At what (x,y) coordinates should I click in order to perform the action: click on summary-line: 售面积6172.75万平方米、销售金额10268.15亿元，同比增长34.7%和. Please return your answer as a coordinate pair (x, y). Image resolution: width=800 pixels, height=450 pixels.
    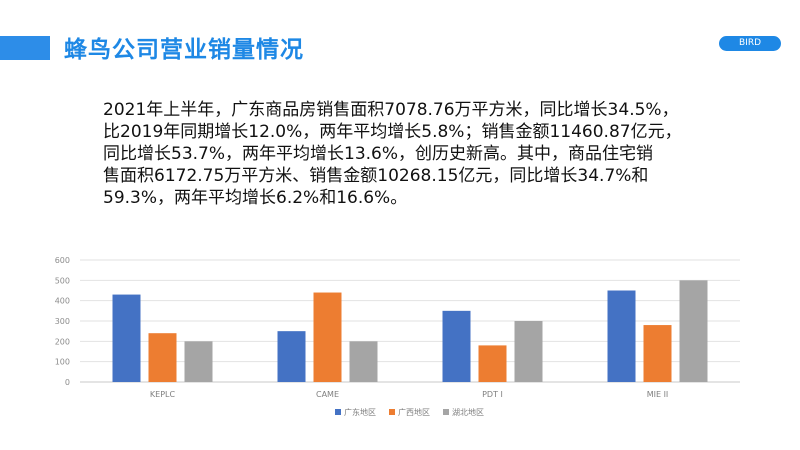
    Looking at the image, I should click on (376, 176).